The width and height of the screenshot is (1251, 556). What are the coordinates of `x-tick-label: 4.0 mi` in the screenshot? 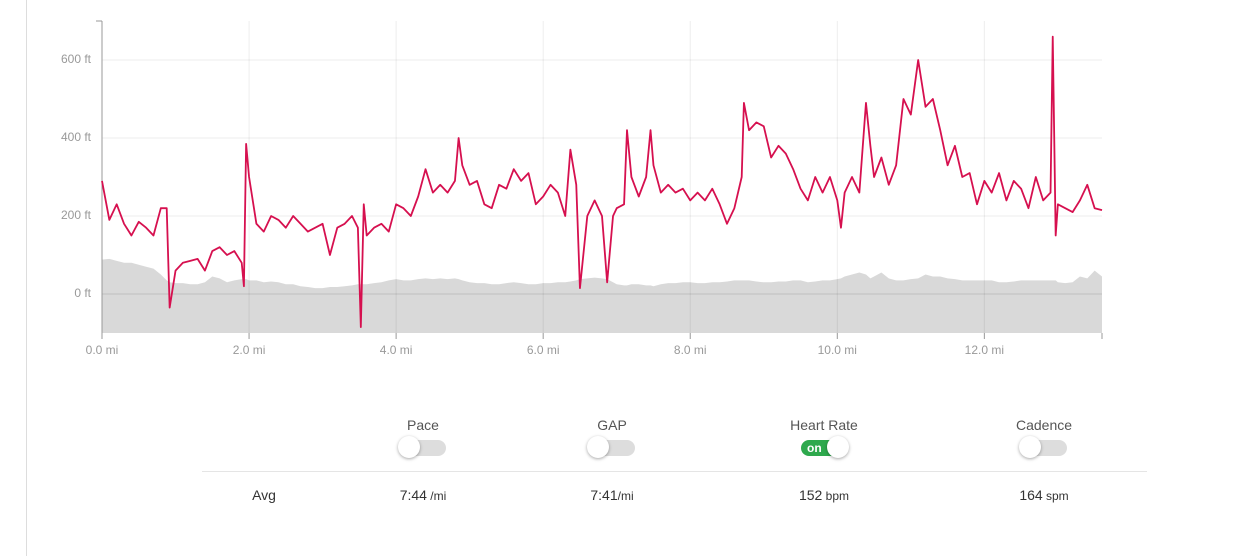 It's located at (396, 350).